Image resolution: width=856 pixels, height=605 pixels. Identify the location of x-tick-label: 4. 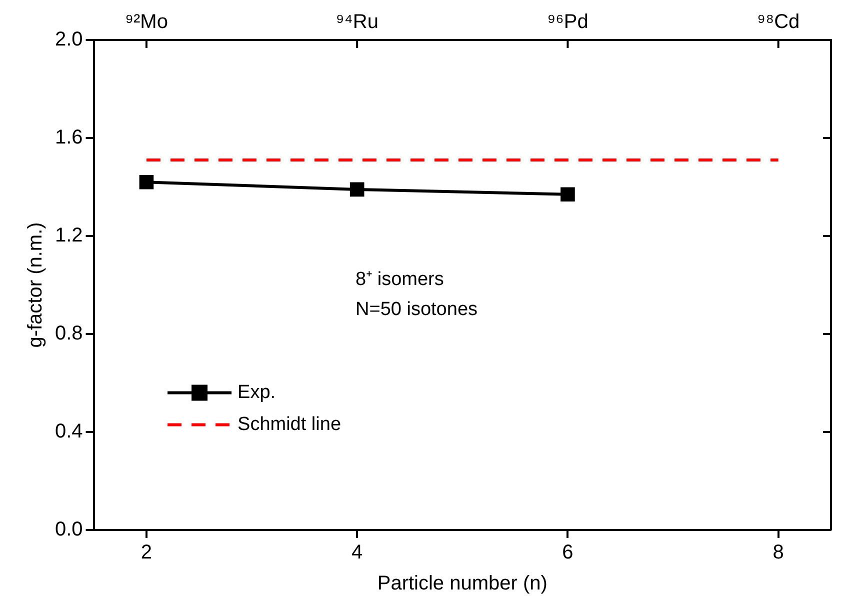
(357, 553).